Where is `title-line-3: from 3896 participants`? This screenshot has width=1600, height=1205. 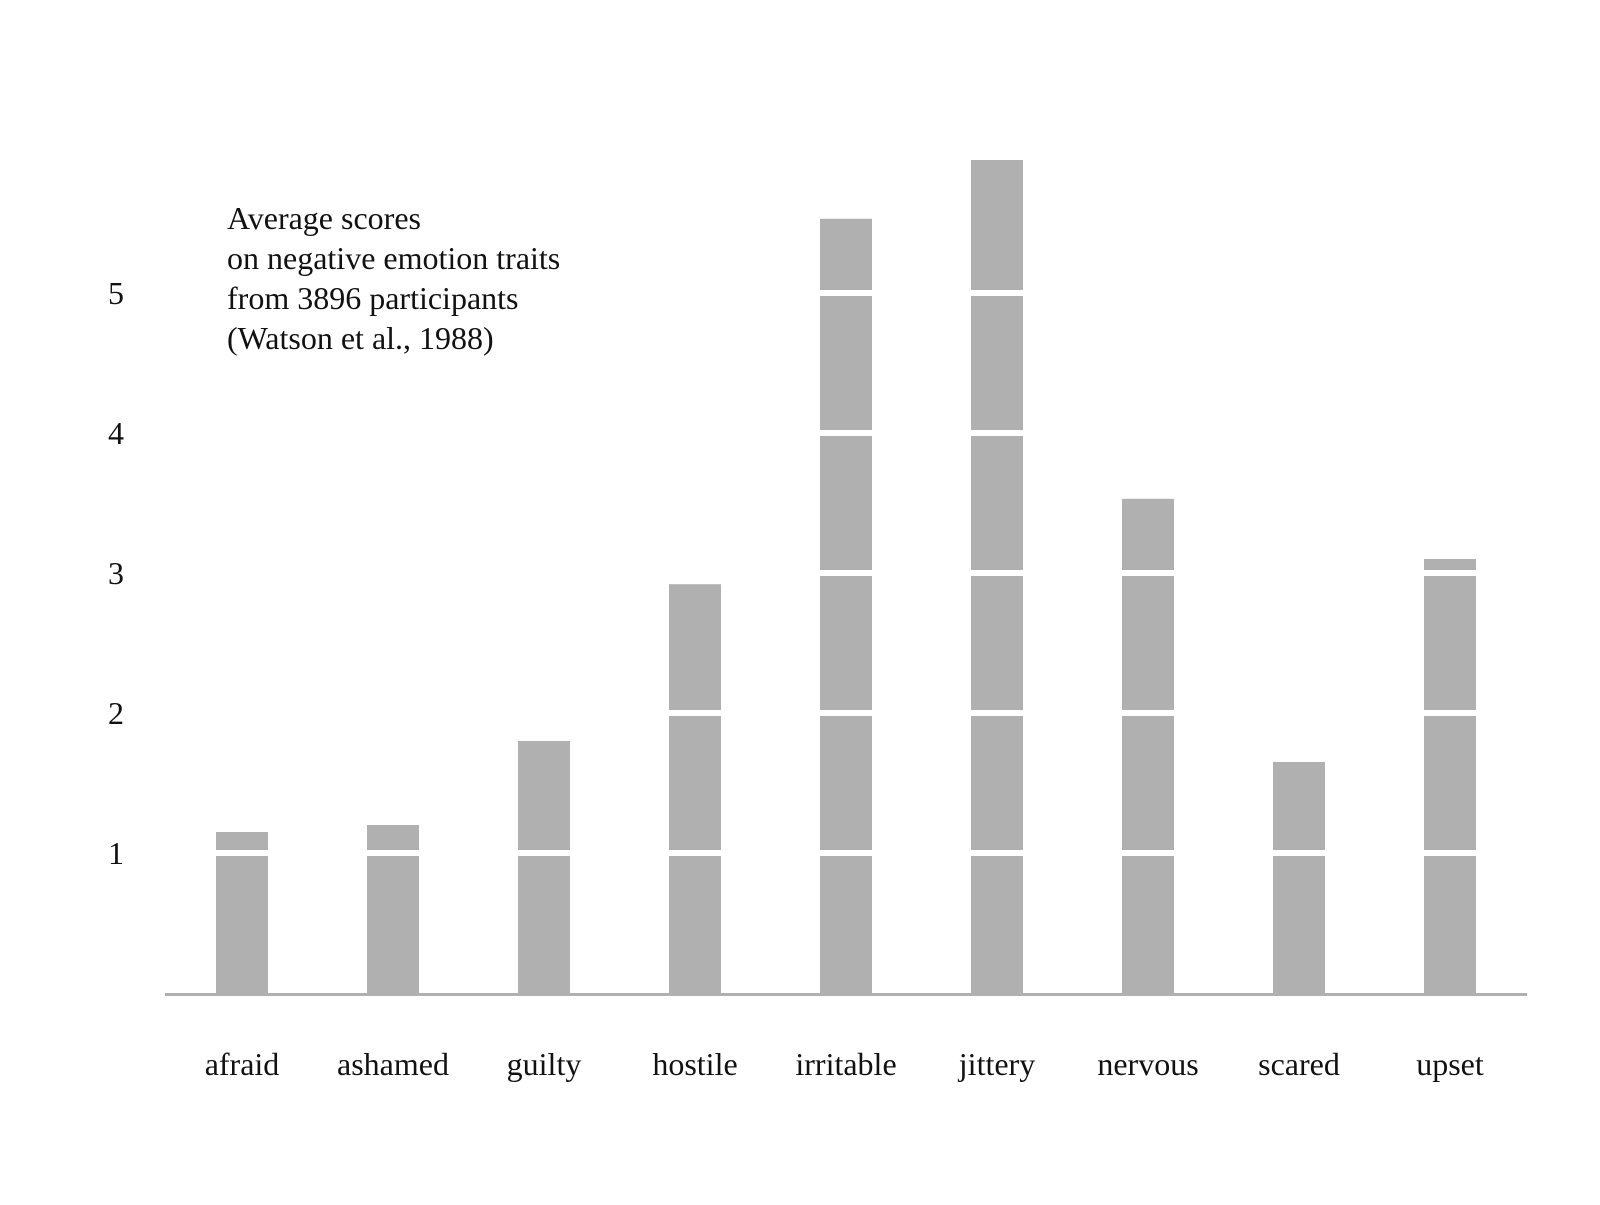
title-line-3: from 3896 participants is located at coordinates (373, 298).